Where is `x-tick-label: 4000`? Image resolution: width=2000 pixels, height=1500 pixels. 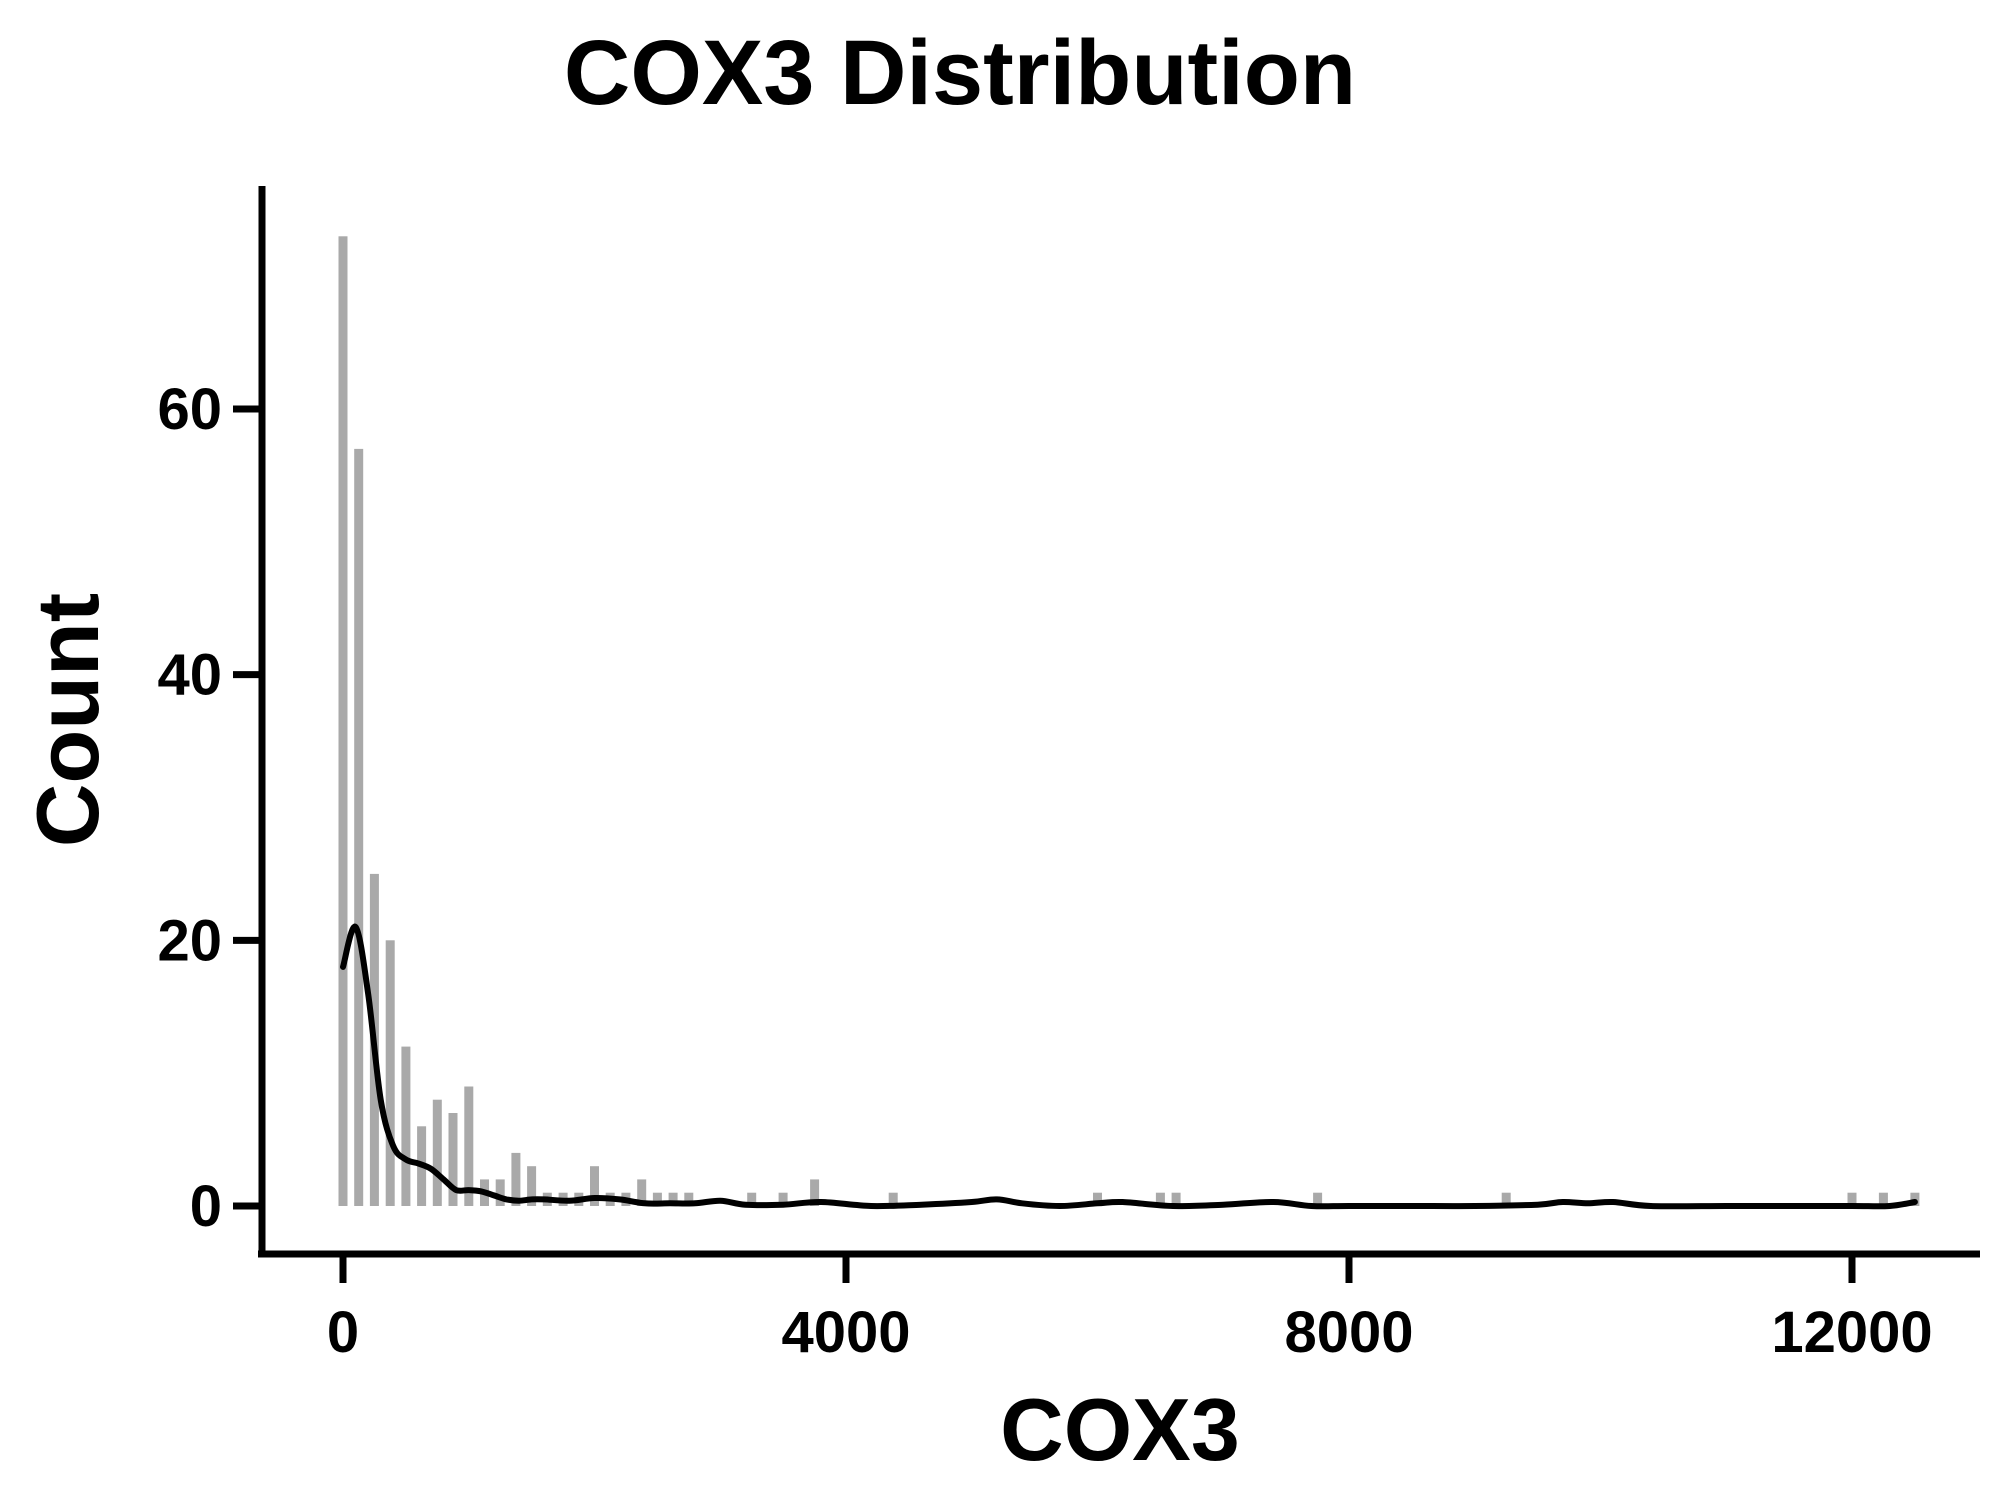 x-tick-label: 4000 is located at coordinates (845, 1332).